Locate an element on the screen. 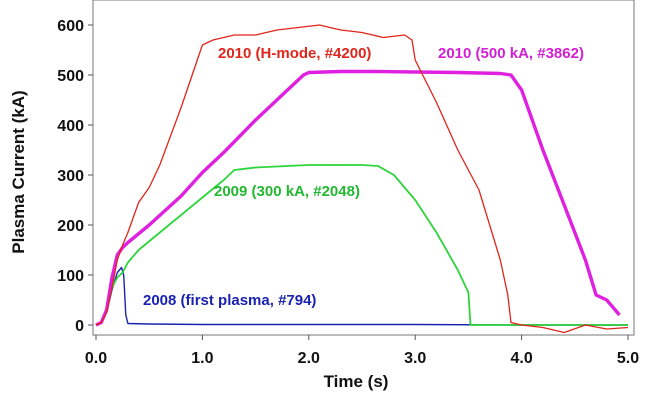 Image resolution: width=654 pixels, height=400 pixels. y-tick-label: 0 is located at coordinates (79, 326).